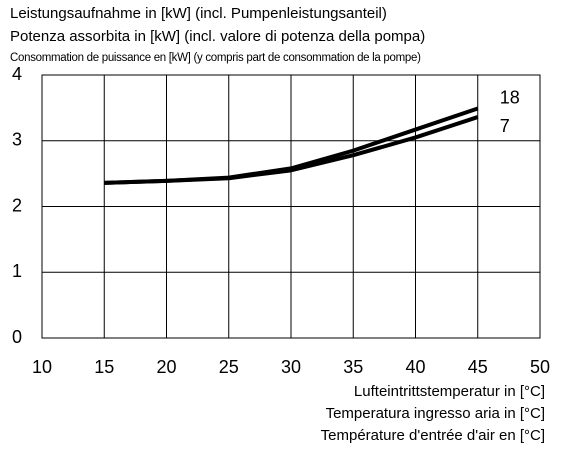  I want to click on y-tick-label: 0, so click(17, 337).